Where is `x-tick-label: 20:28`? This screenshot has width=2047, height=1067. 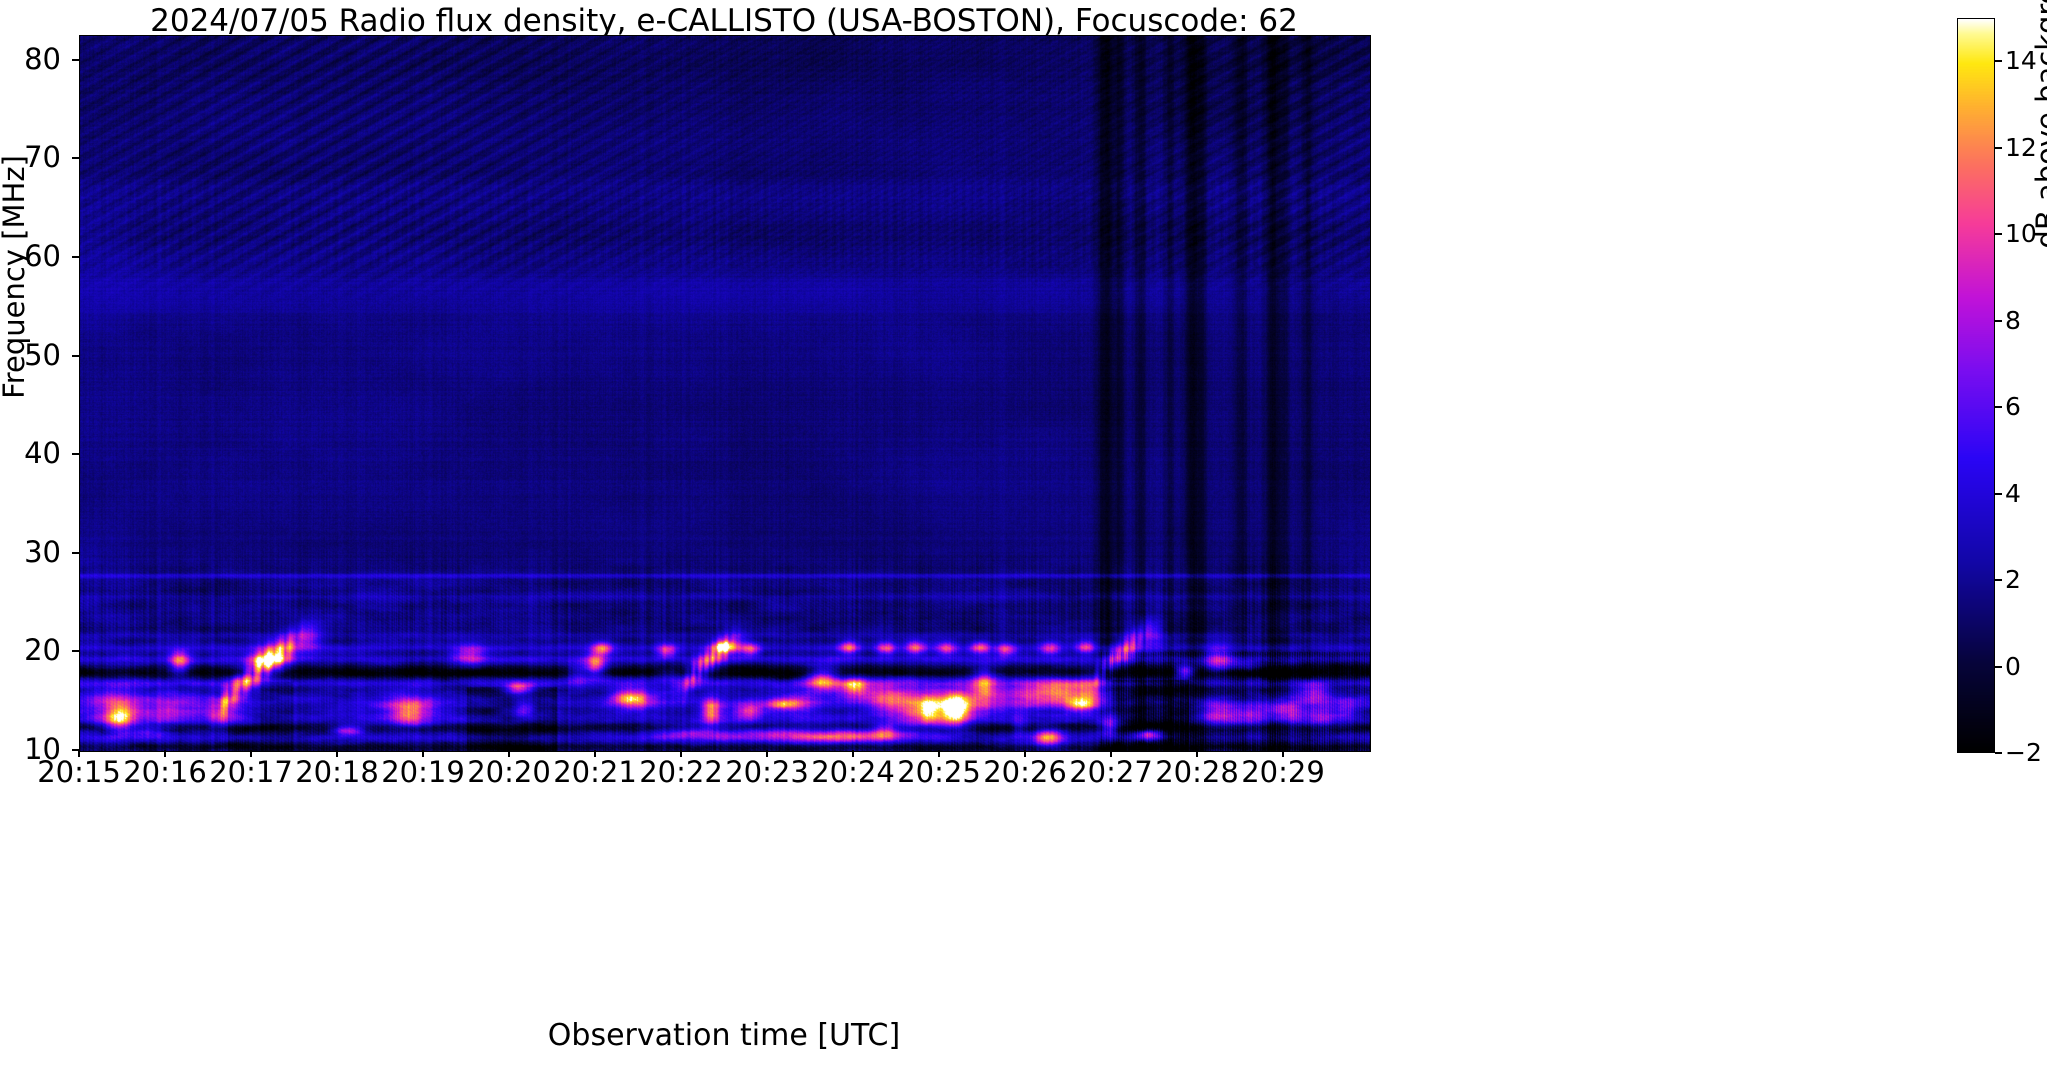 x-tick-label: 20:28 is located at coordinates (1197, 772).